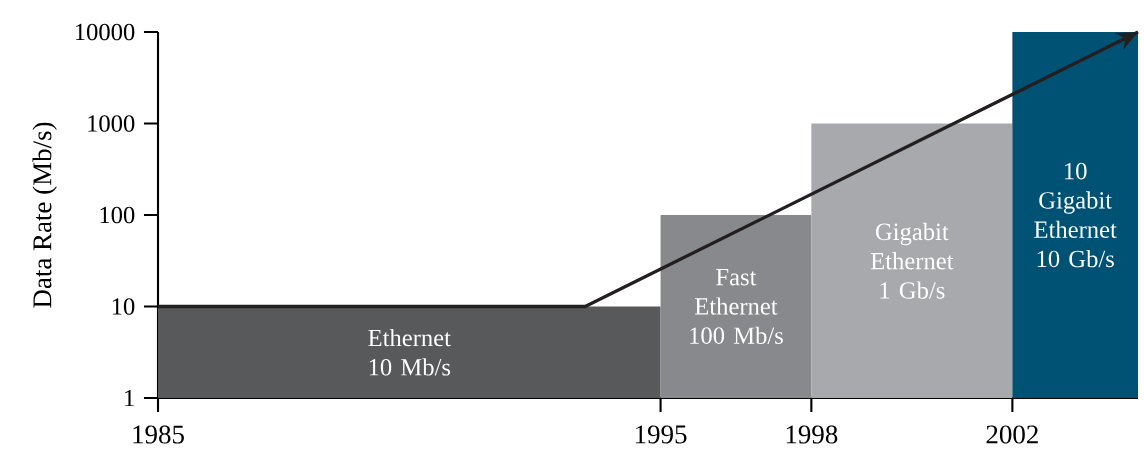  Describe the element at coordinates (912, 260) in the screenshot. I see `annotation: Gigabit Ethernet 1 Gb/s` at that location.